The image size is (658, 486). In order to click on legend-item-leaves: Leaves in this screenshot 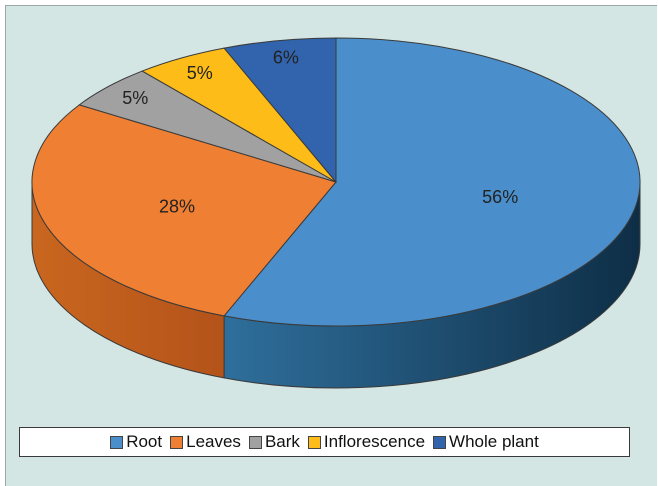, I will do `click(205, 442)`.